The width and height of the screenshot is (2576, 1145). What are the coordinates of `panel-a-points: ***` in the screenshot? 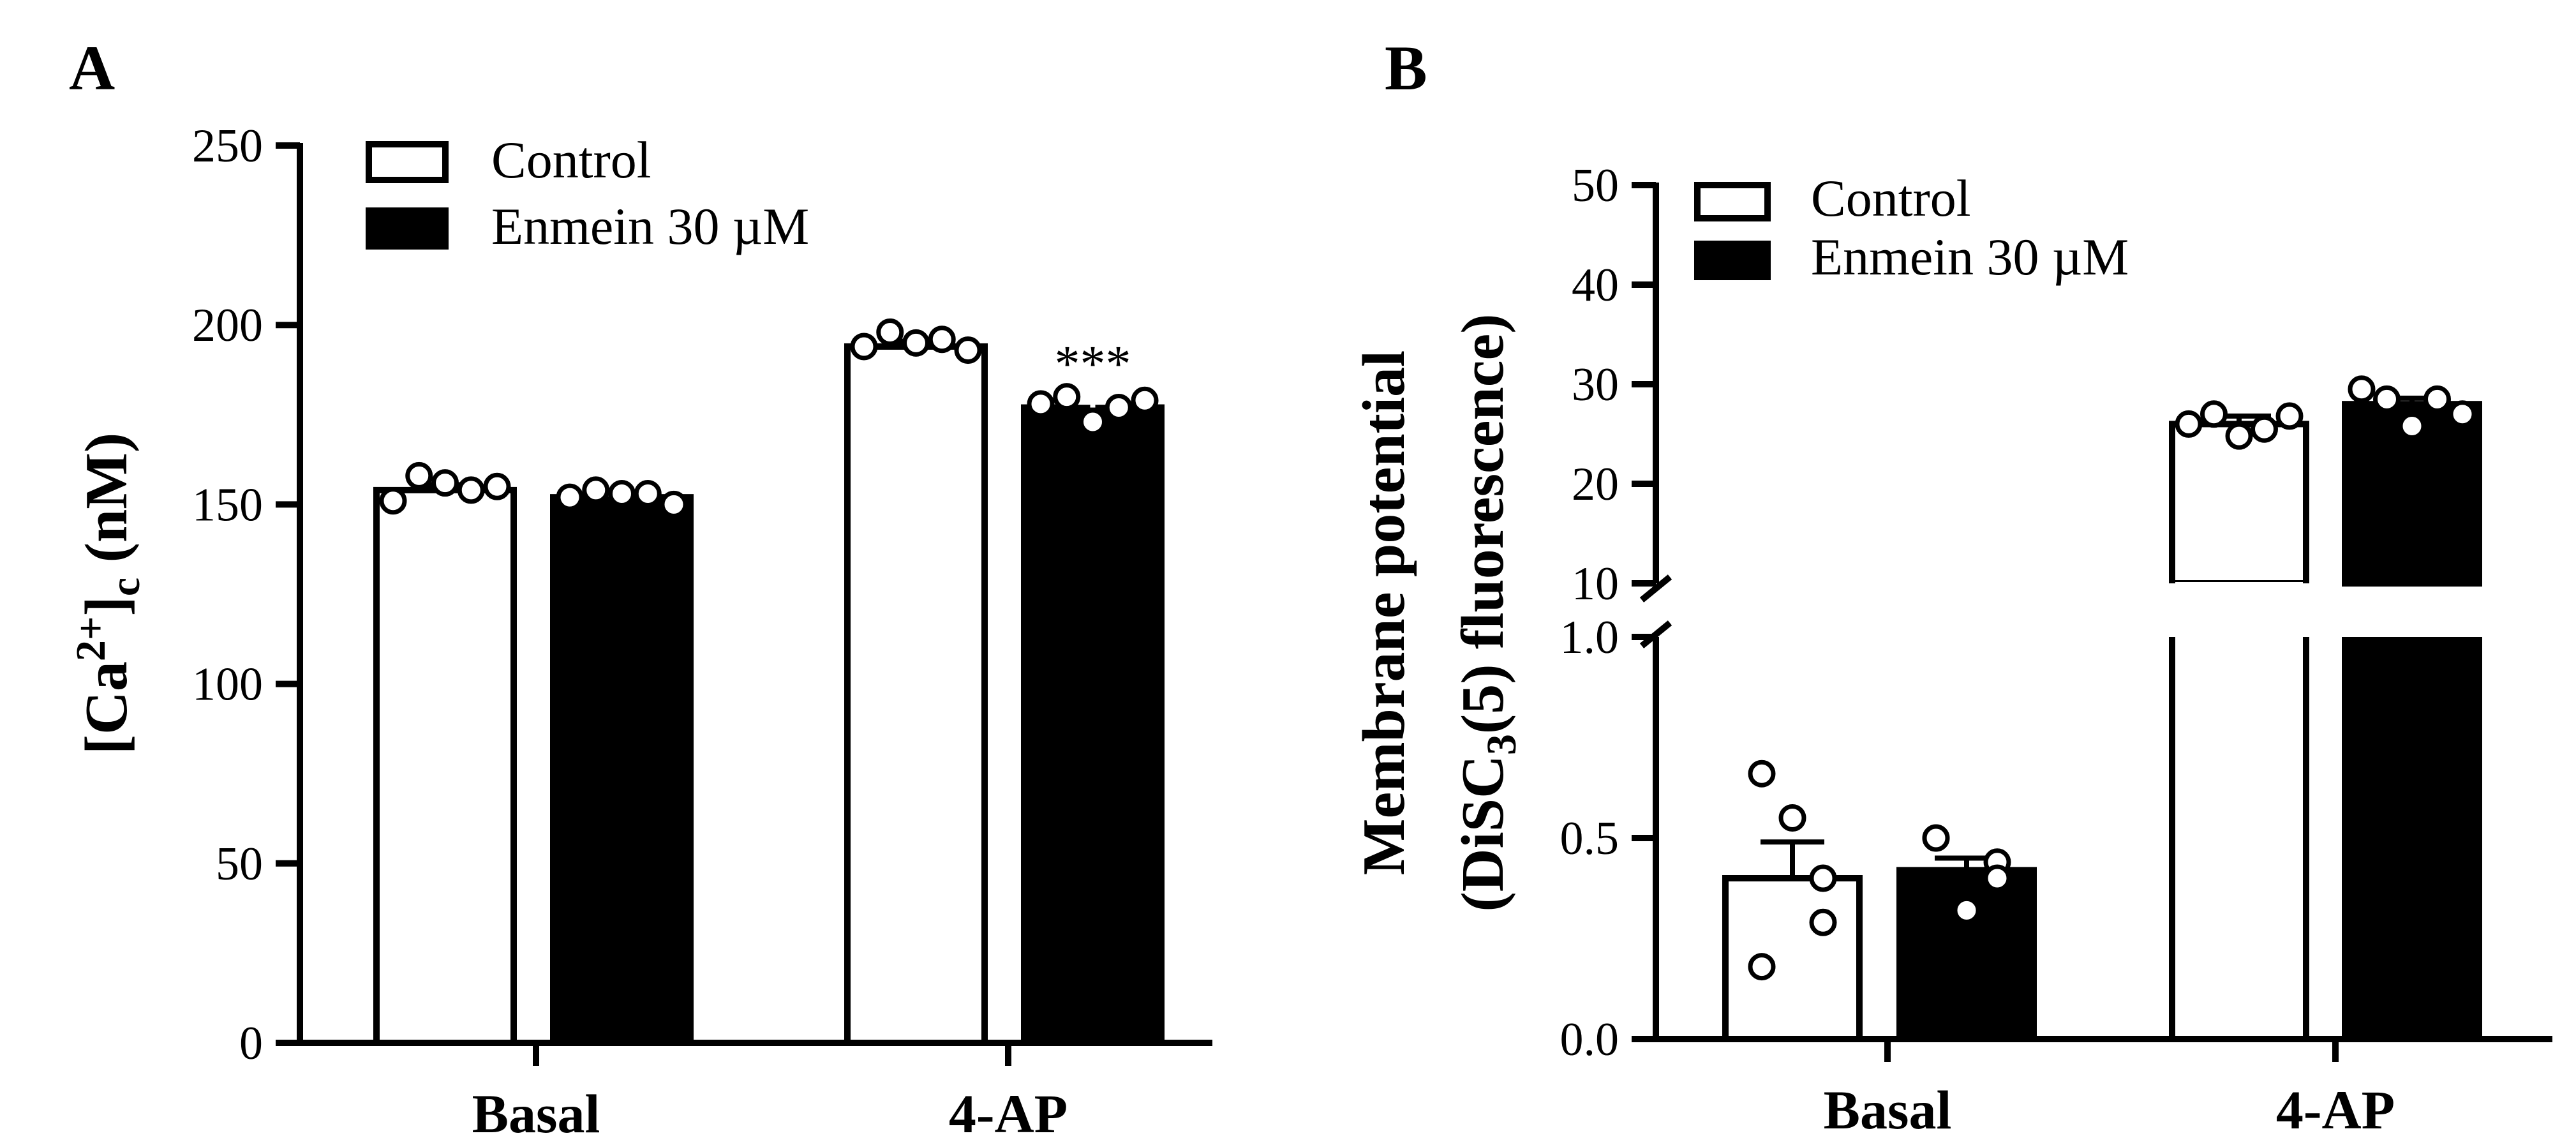 It's located at (769, 418).